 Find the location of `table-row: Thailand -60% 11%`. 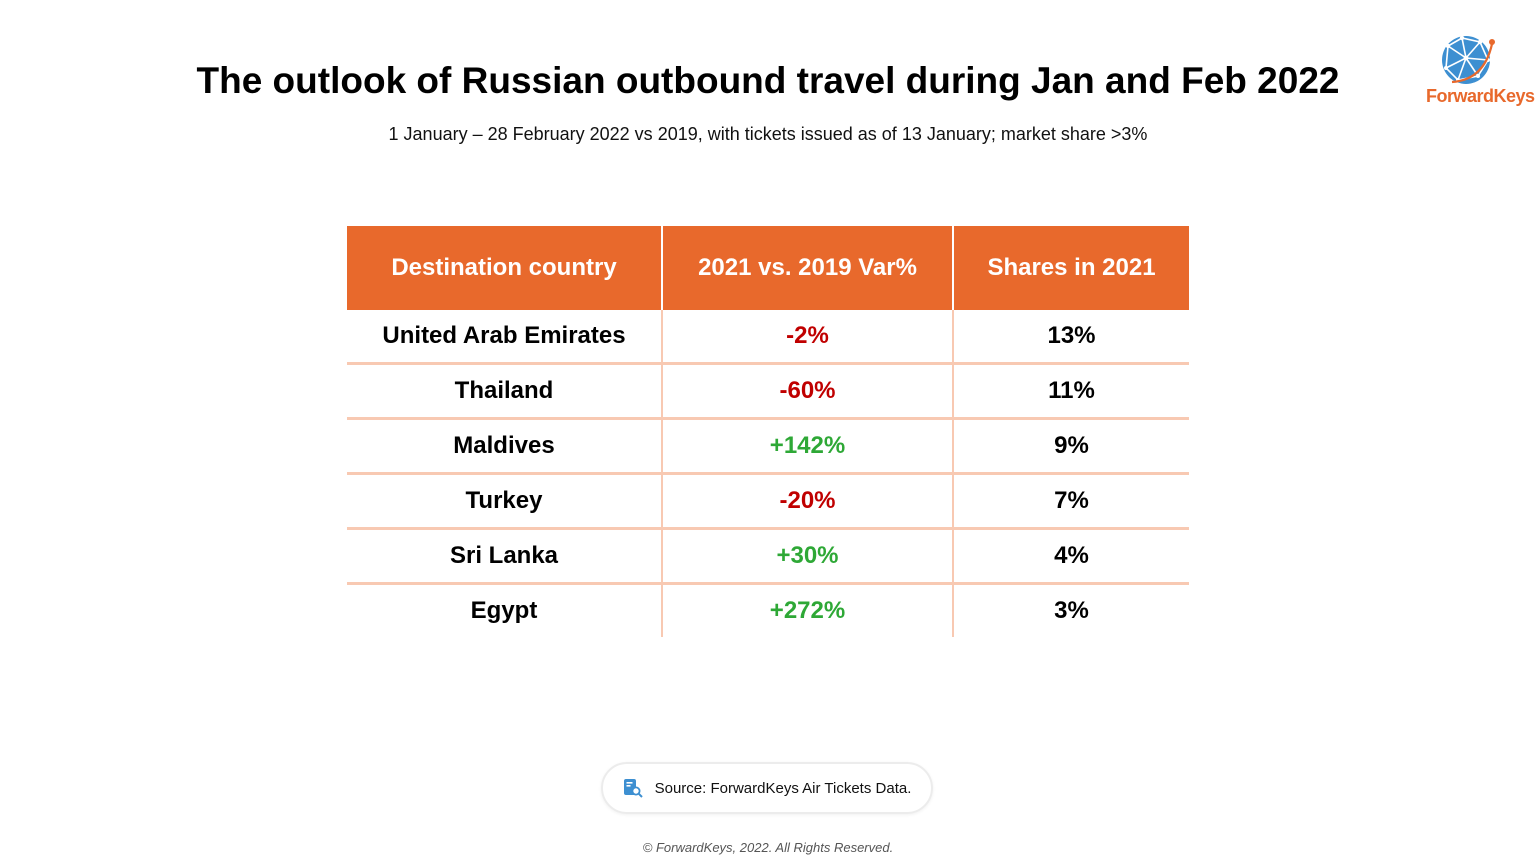

table-row: Thailand -60% 11% is located at coordinates (768, 391).